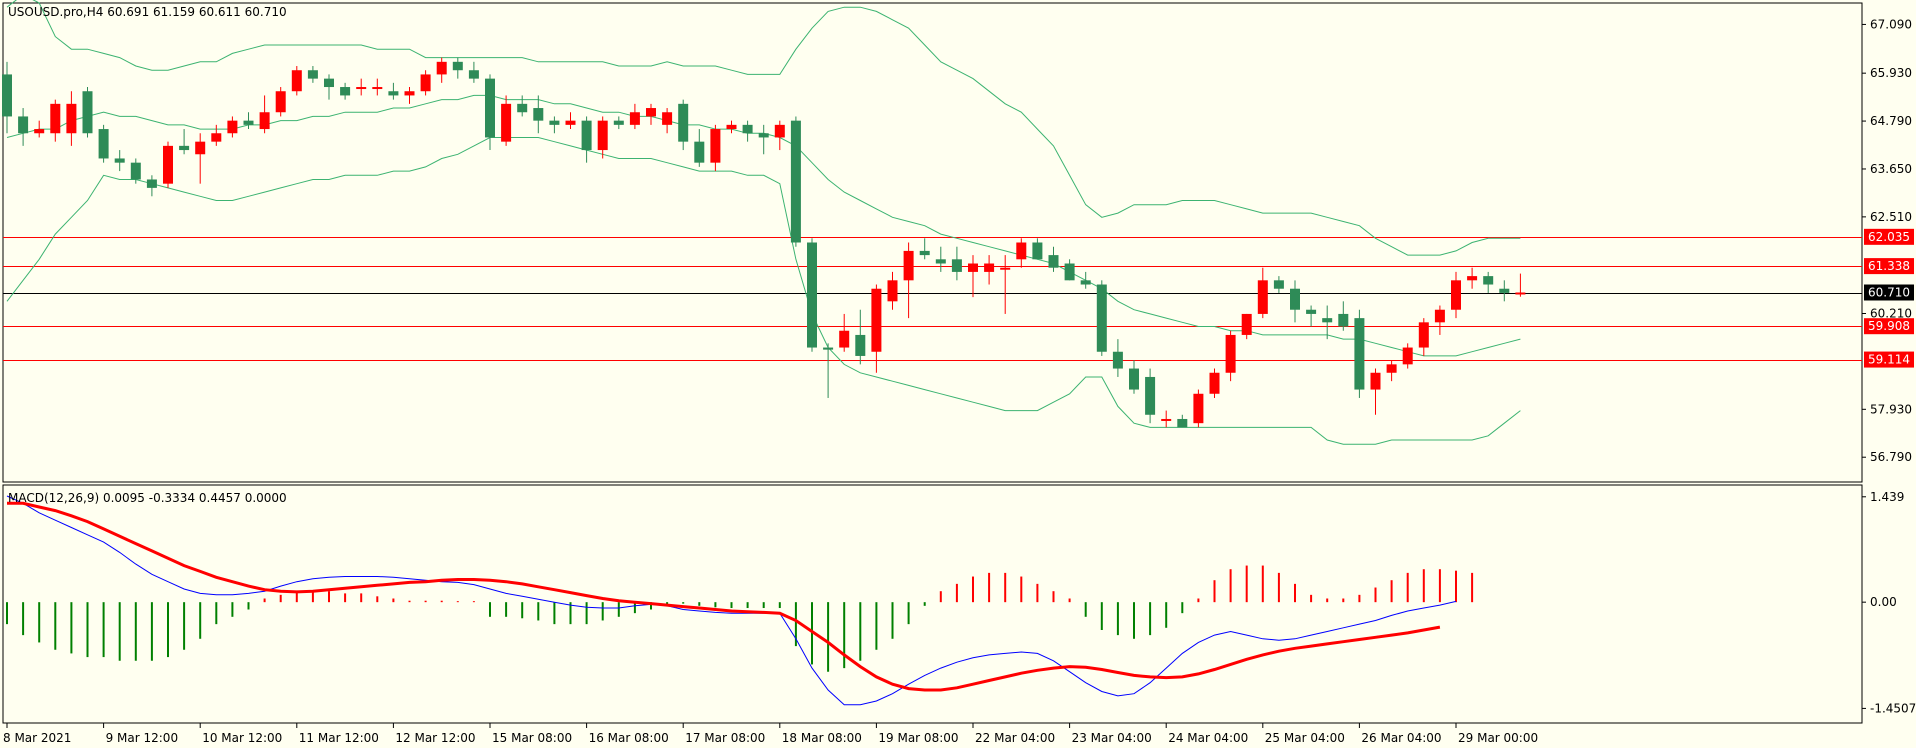 The width and height of the screenshot is (1916, 748). I want to click on price-axis-label: 64.790, so click(1891, 121).